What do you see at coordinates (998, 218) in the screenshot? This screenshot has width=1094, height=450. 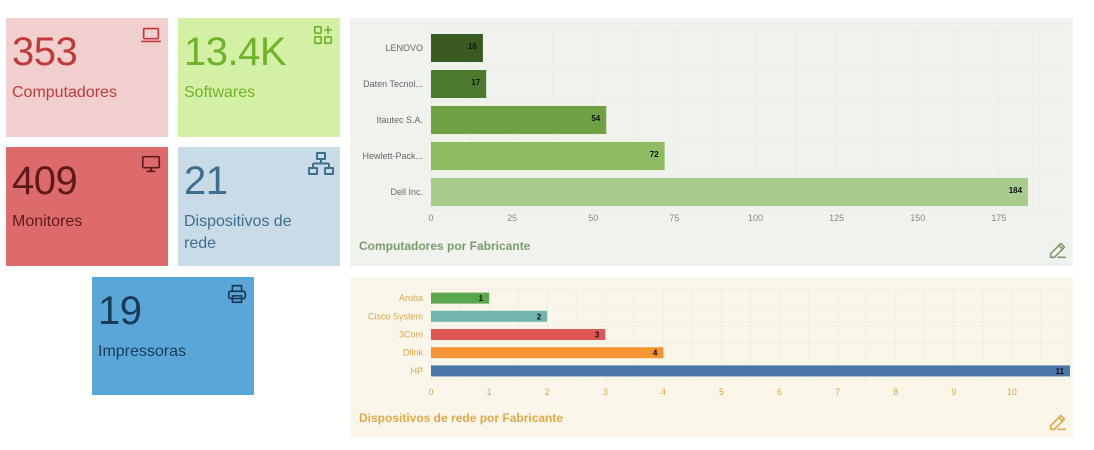 I see `x-tick-label: 175` at bounding box center [998, 218].